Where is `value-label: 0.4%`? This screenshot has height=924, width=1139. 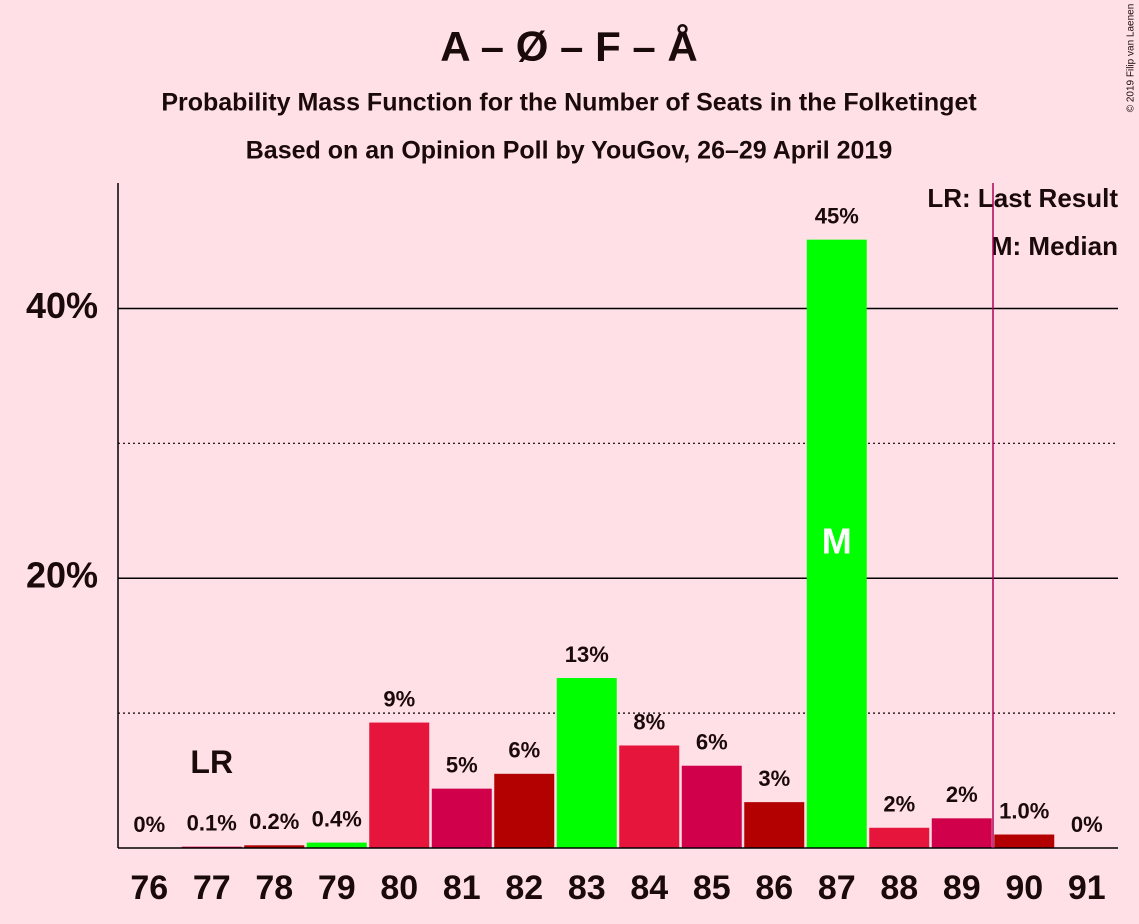
value-label: 0.4% is located at coordinates (337, 818).